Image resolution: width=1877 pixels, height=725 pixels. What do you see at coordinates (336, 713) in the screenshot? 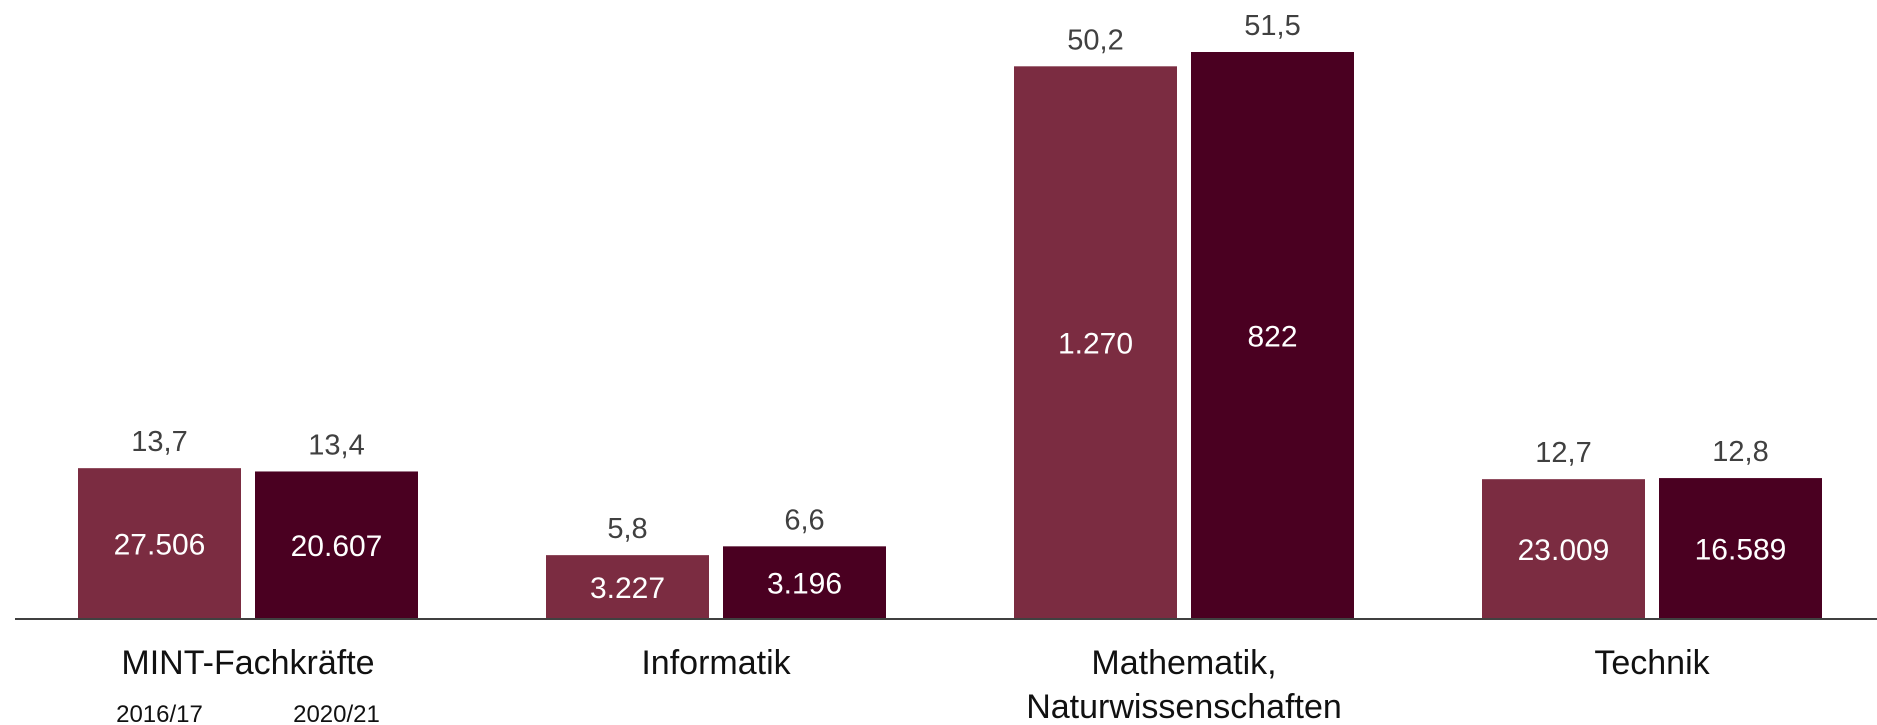
I see `series-label: 2020/21` at bounding box center [336, 713].